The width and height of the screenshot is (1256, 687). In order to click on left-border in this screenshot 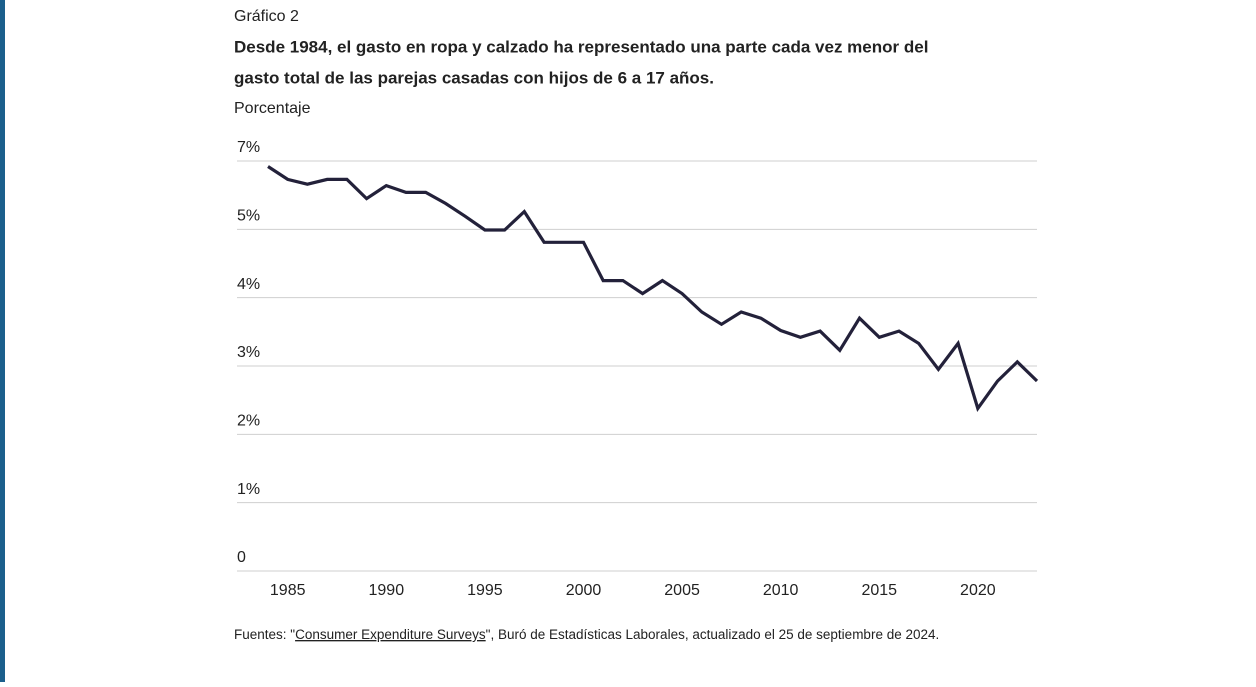, I will do `click(2, 341)`.